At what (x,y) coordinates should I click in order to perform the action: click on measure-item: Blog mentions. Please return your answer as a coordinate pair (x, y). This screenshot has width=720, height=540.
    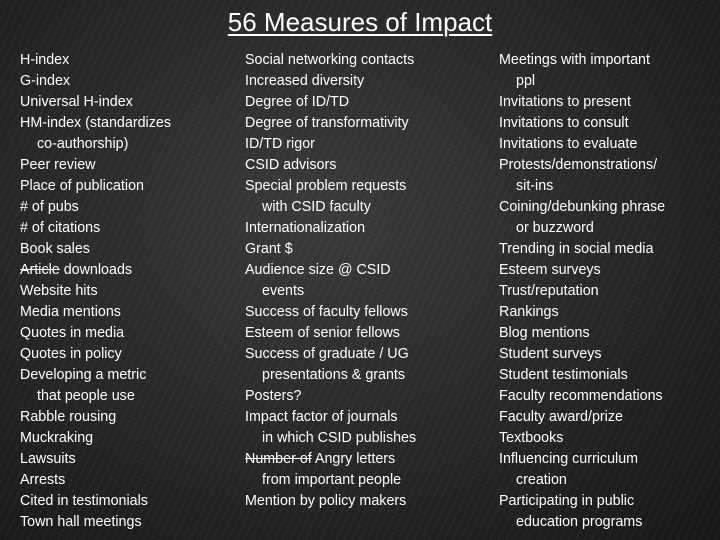
    Looking at the image, I should click on (544, 333).